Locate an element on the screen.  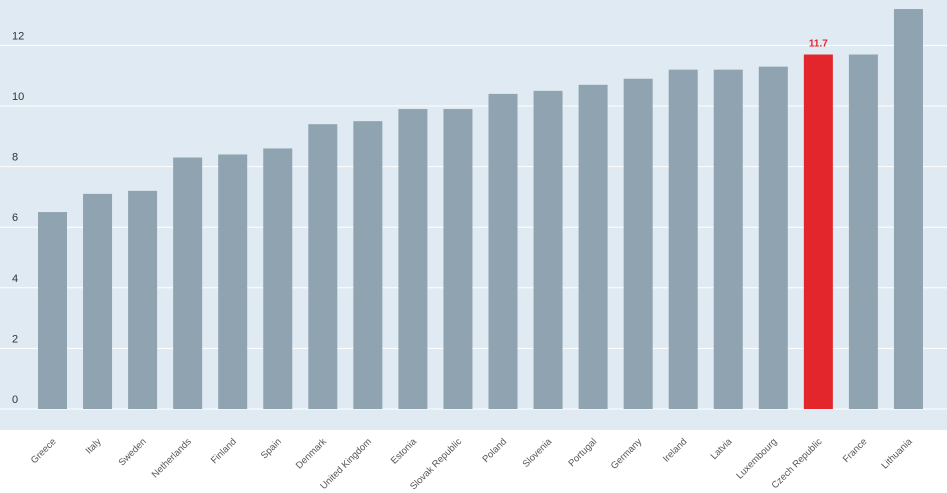
x-tick-label: Ireland is located at coordinates (675, 450).